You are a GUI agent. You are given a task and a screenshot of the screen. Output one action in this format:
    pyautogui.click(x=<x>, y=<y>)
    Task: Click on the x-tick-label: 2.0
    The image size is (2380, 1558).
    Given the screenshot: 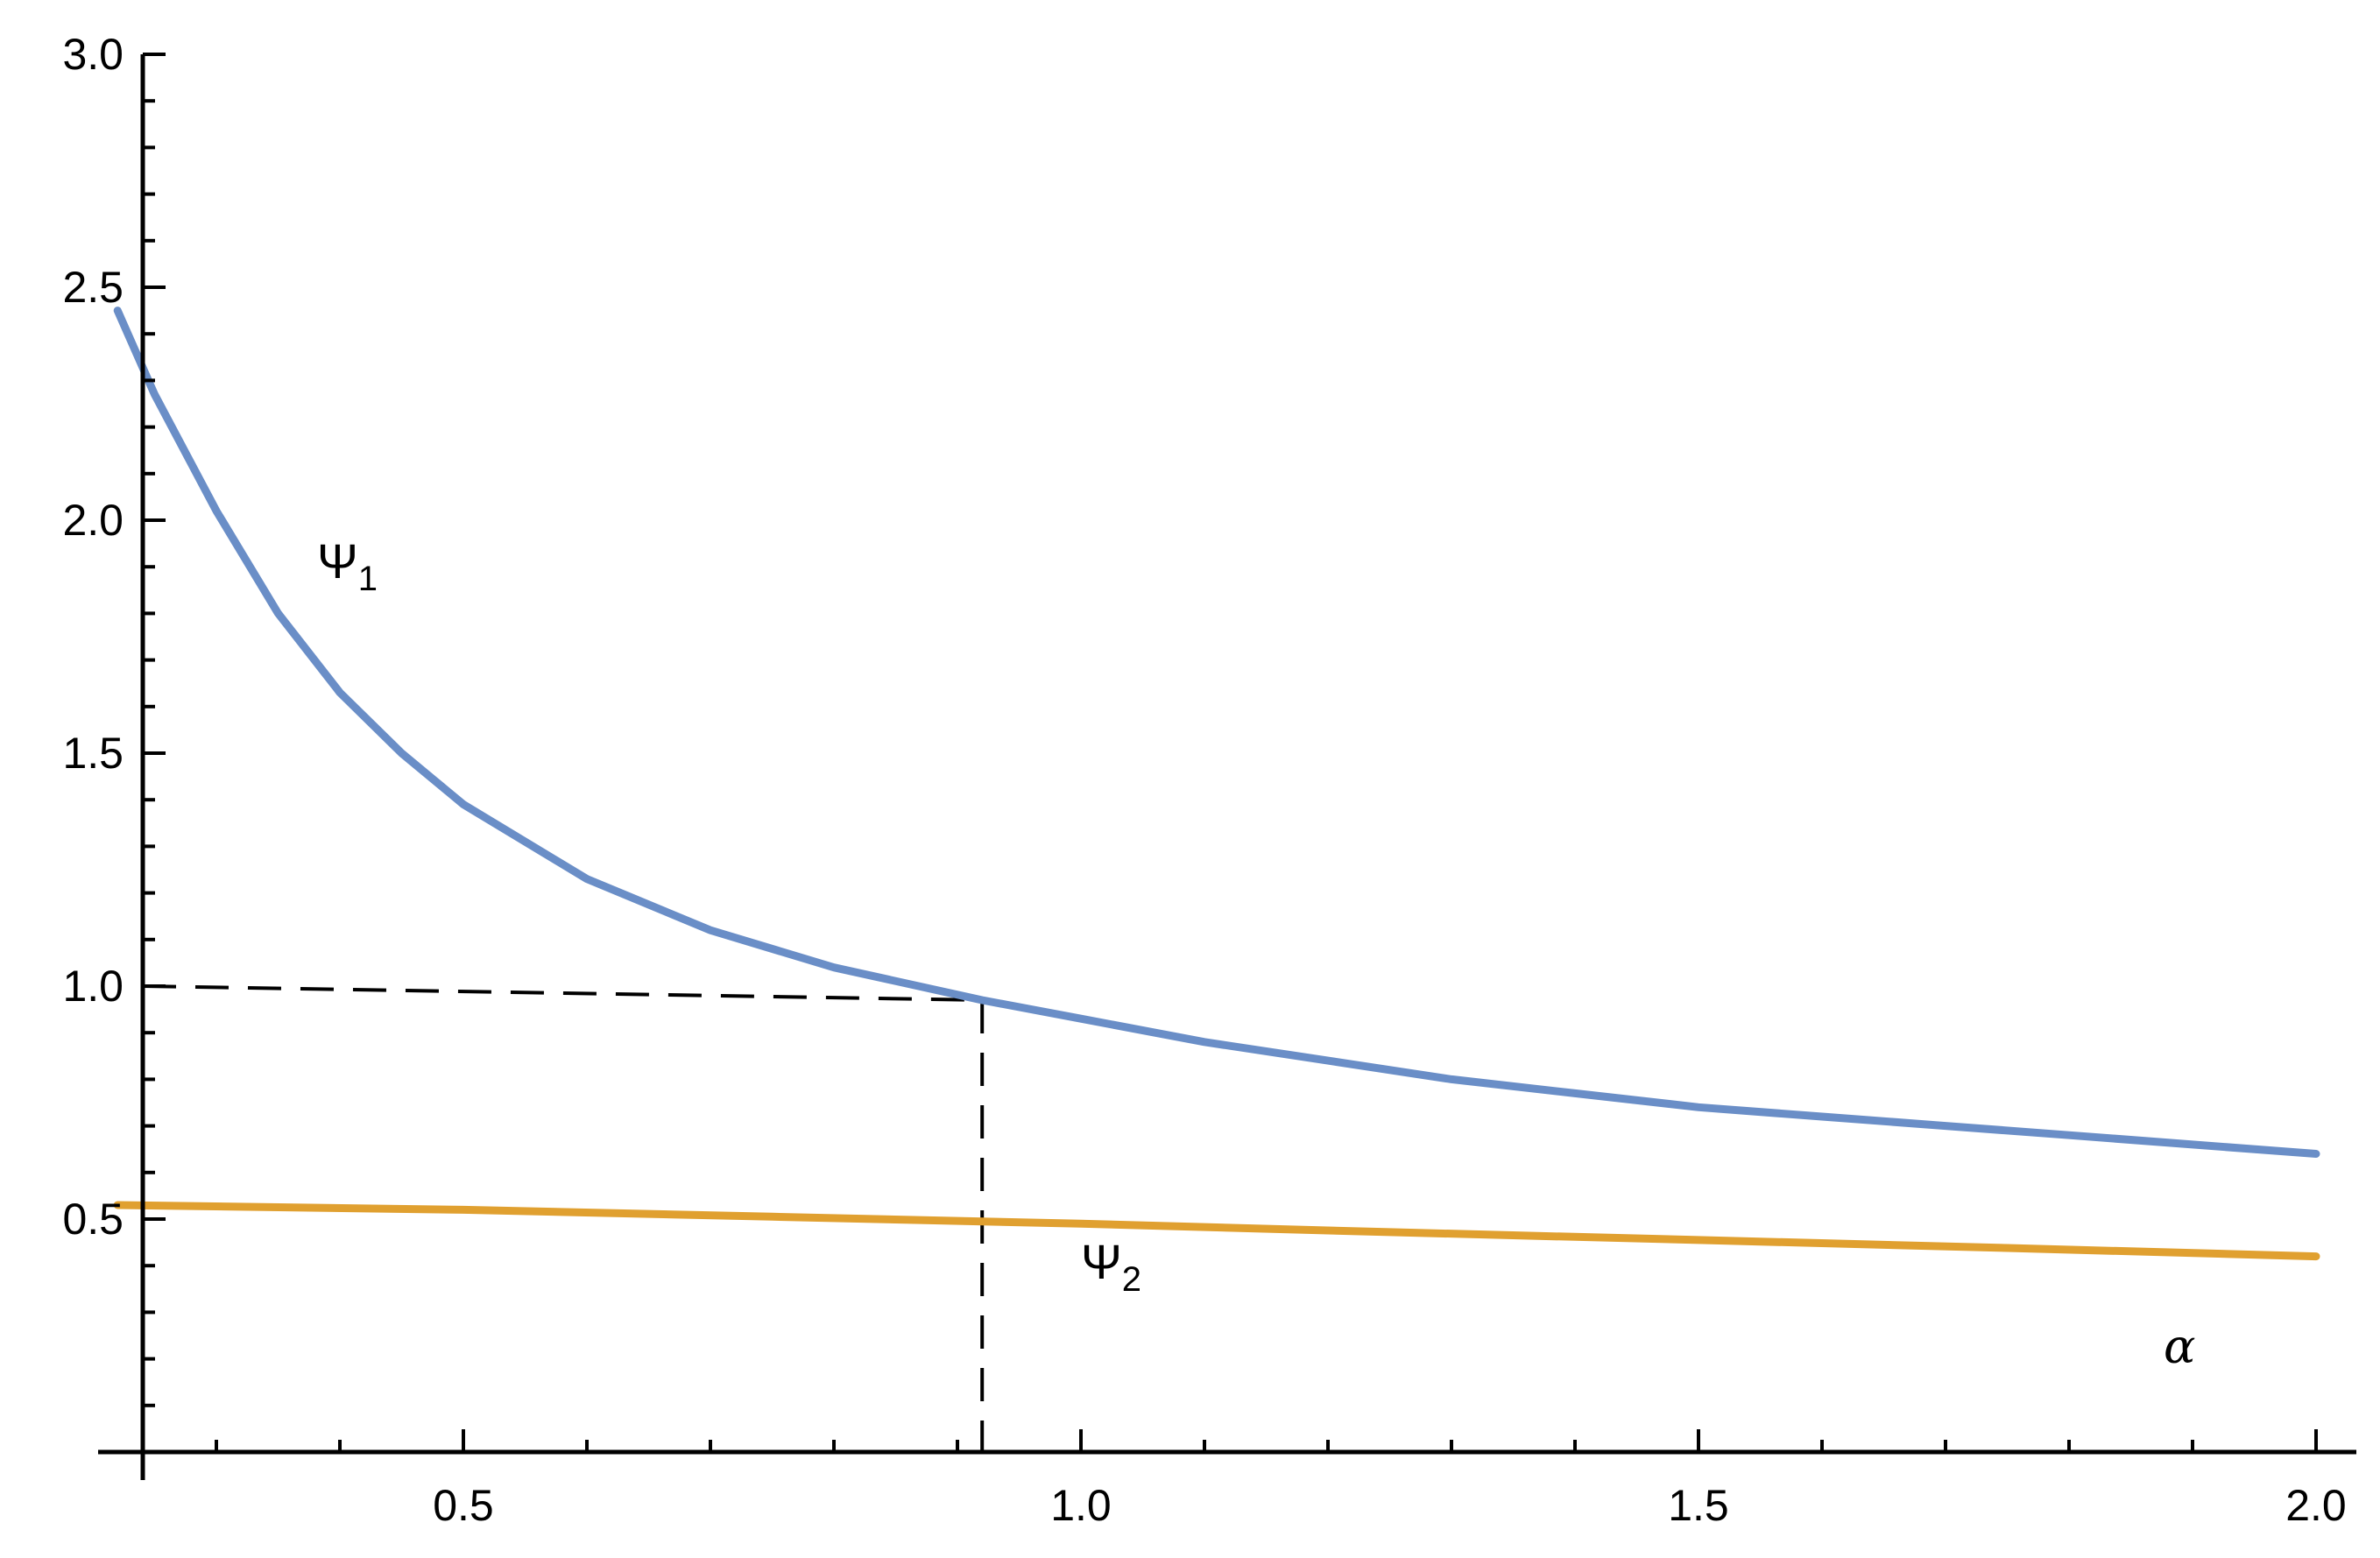 What is the action you would take?
    pyautogui.click(x=2316, y=1505)
    